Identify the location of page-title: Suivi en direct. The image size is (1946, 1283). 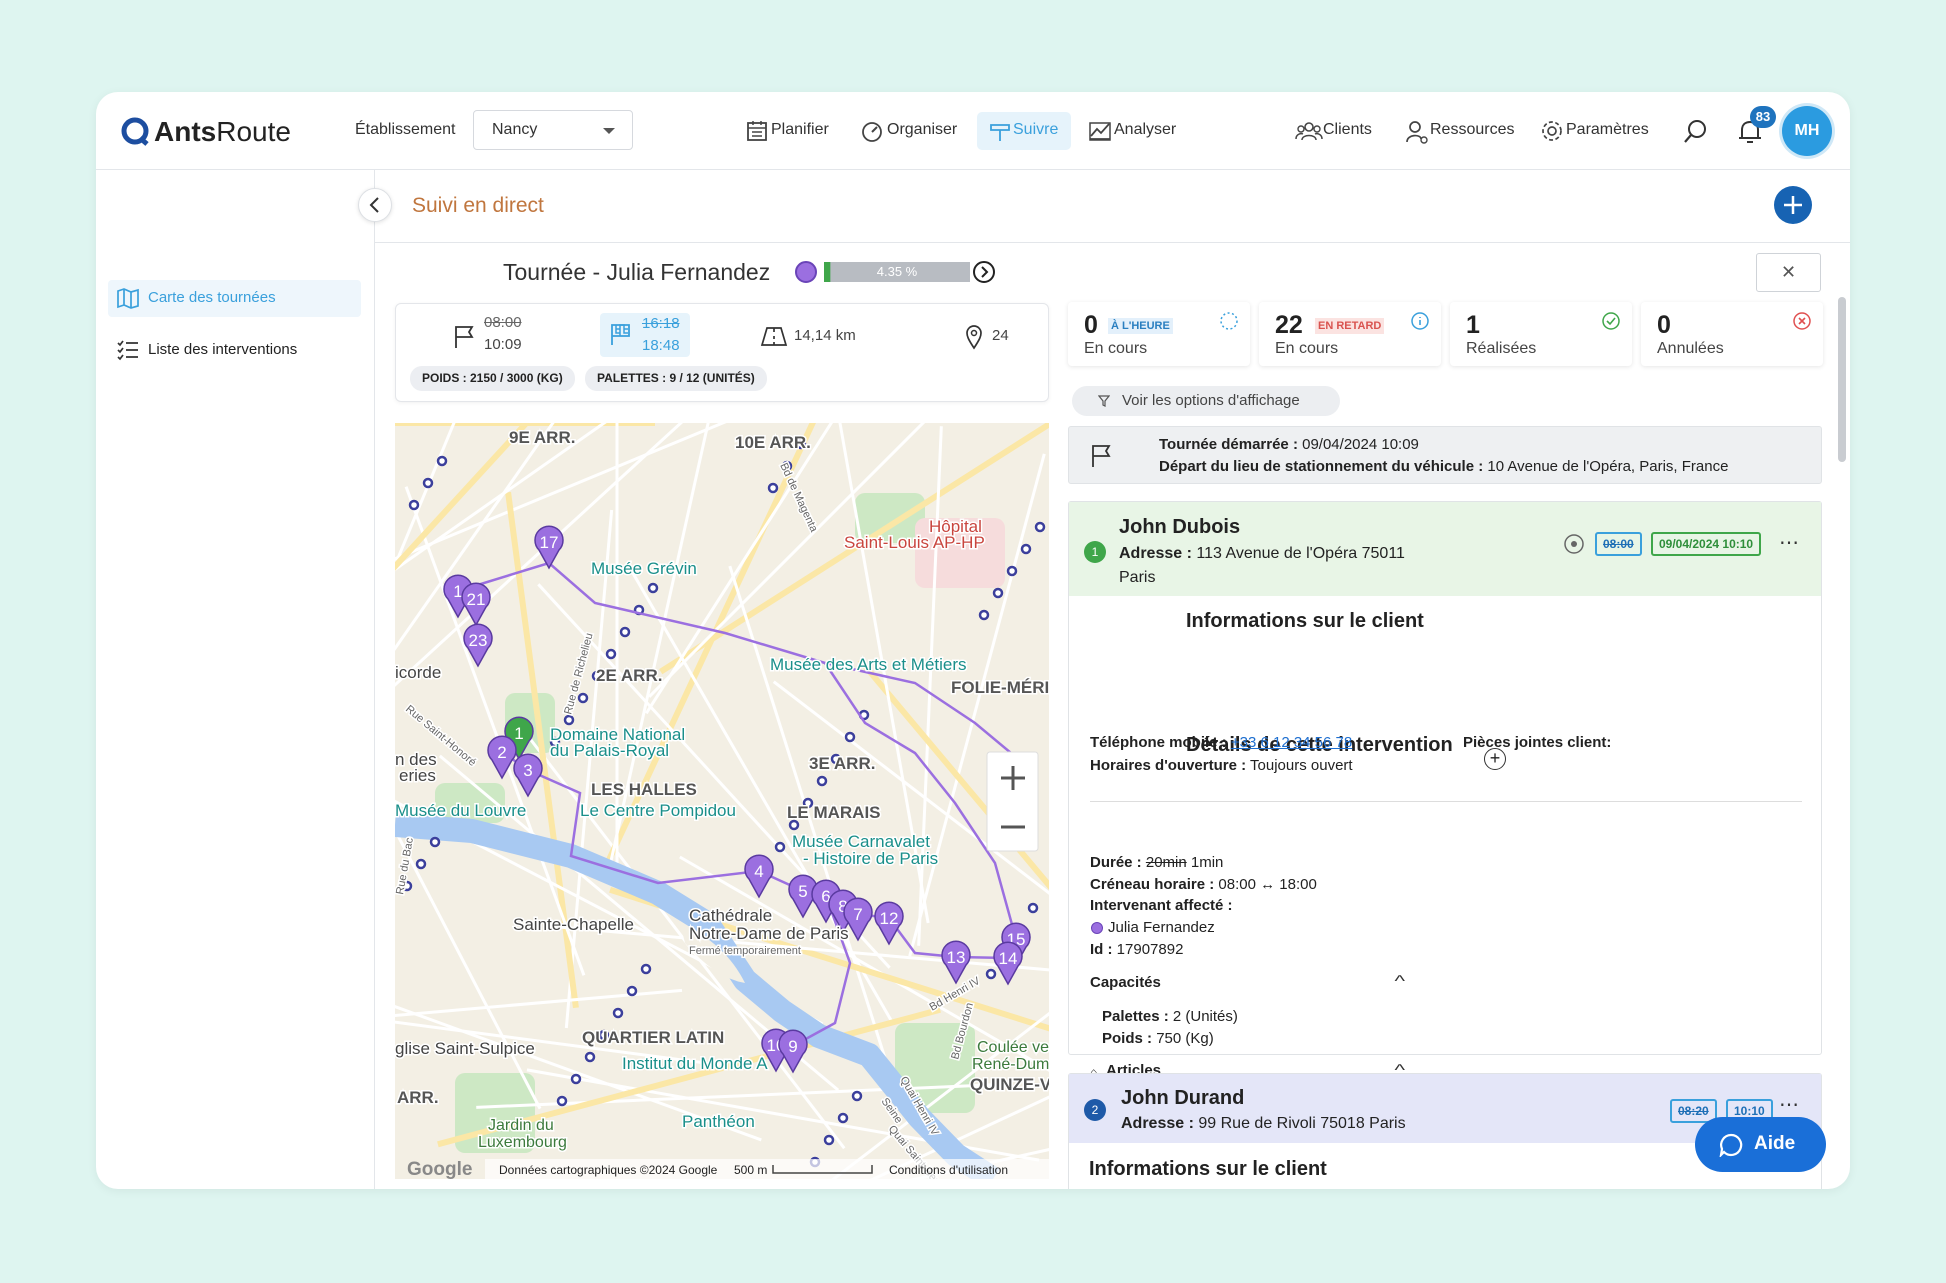
(478, 205).